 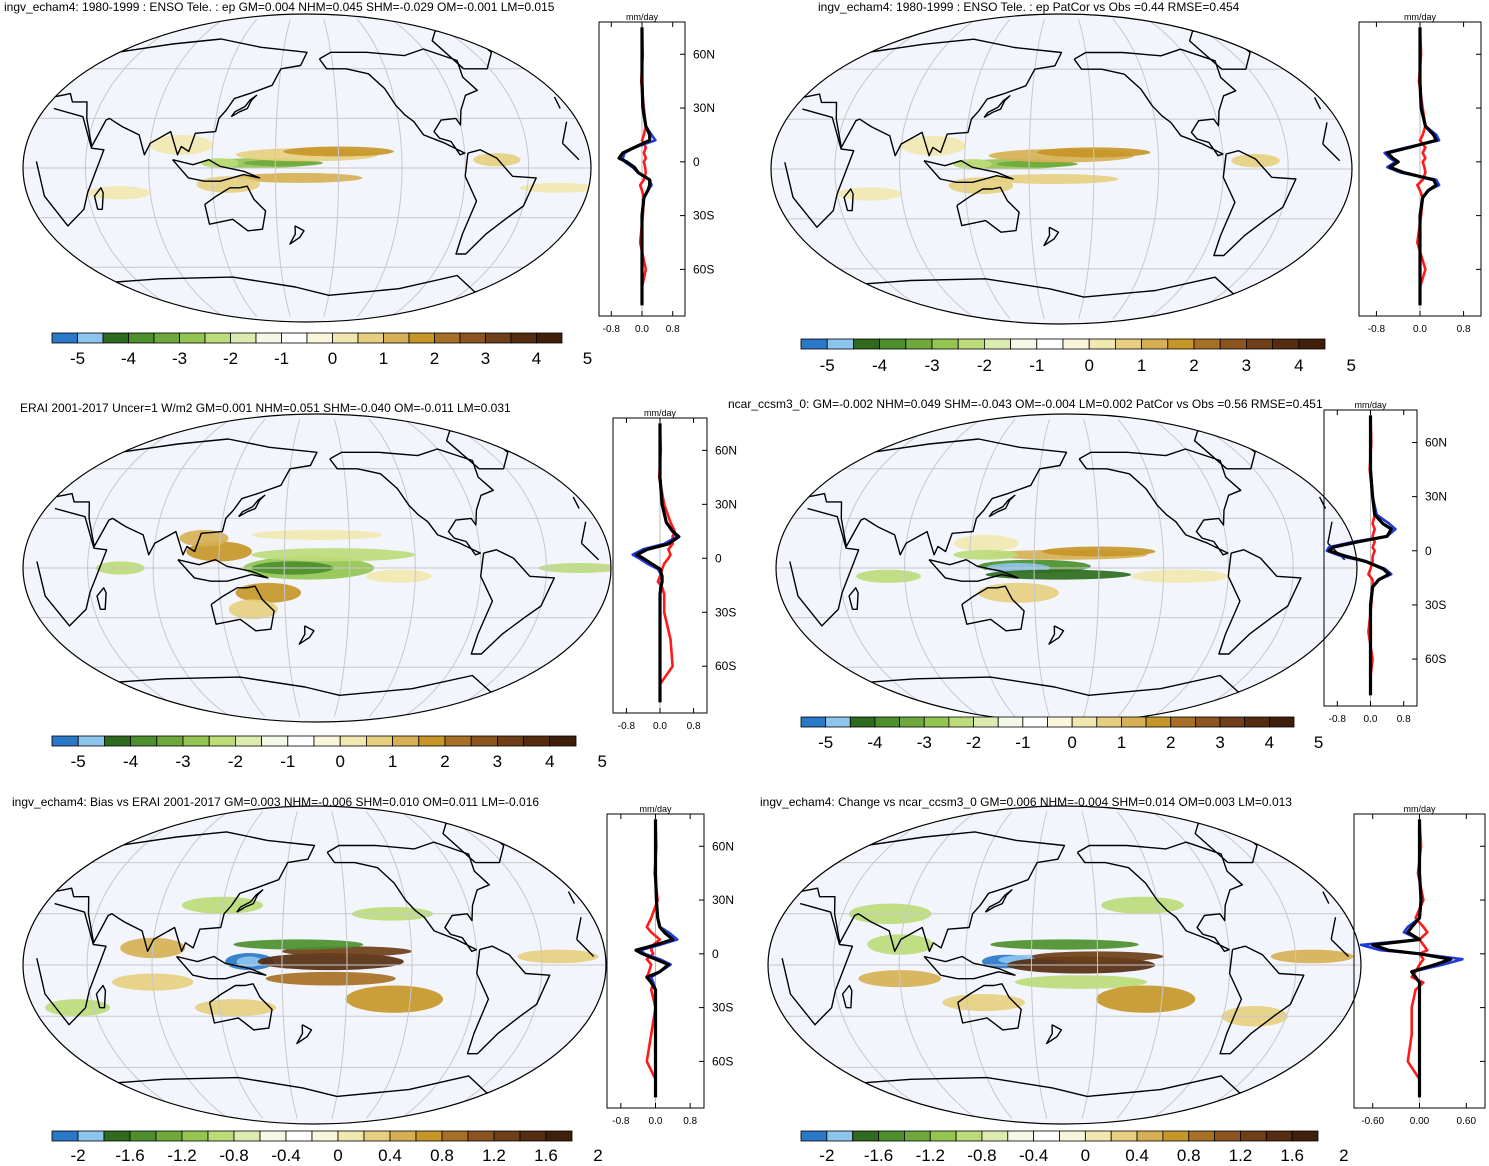 I want to click on colorbar-tick-label: -0.8, so click(x=234, y=1155).